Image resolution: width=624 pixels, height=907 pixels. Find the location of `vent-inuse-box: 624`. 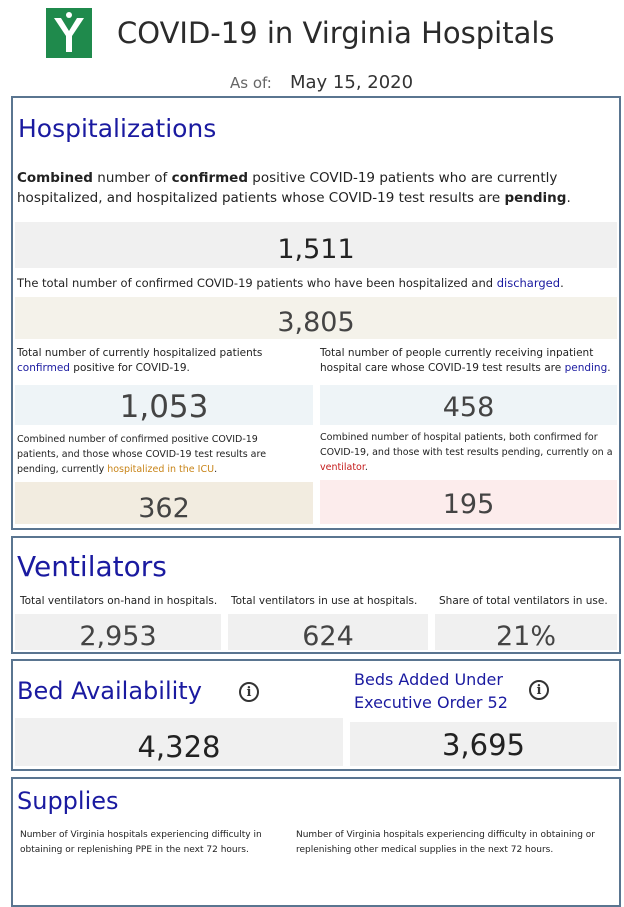

vent-inuse-box: 624 is located at coordinates (328, 632).